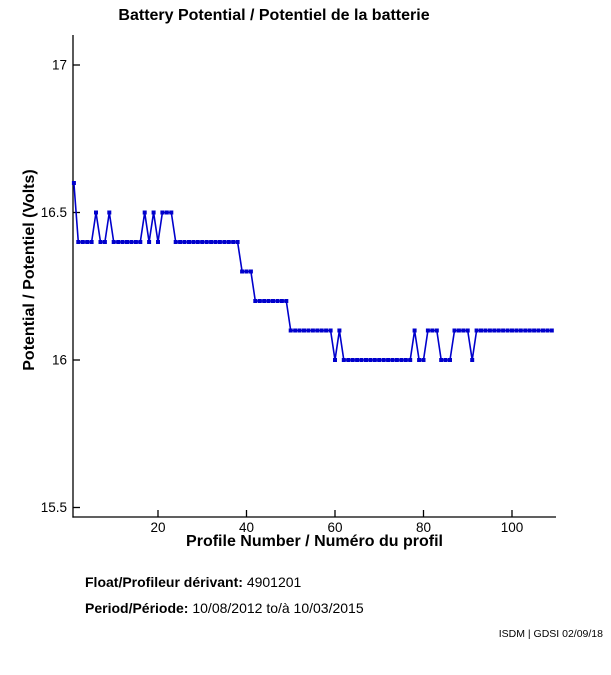 The height and width of the screenshot is (675, 611). What do you see at coordinates (157, 527) in the screenshot?
I see `x-tick-label: 20` at bounding box center [157, 527].